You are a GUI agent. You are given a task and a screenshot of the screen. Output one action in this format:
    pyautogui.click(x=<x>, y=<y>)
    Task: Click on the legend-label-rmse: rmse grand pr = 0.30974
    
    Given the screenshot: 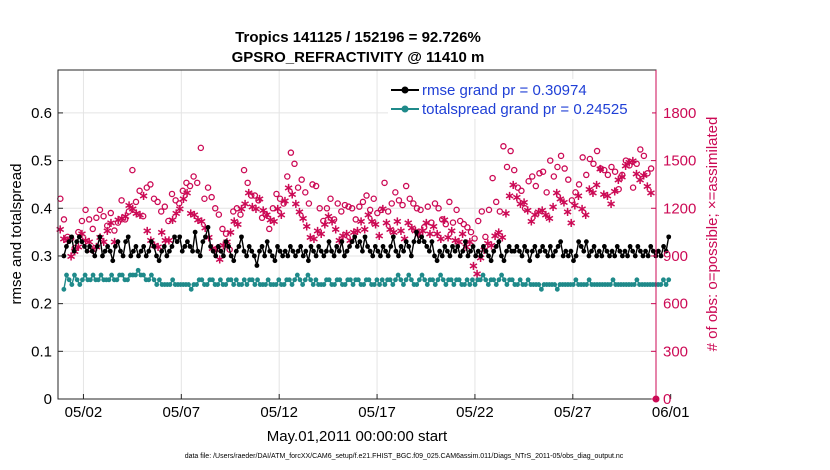 What is the action you would take?
    pyautogui.click(x=504, y=90)
    